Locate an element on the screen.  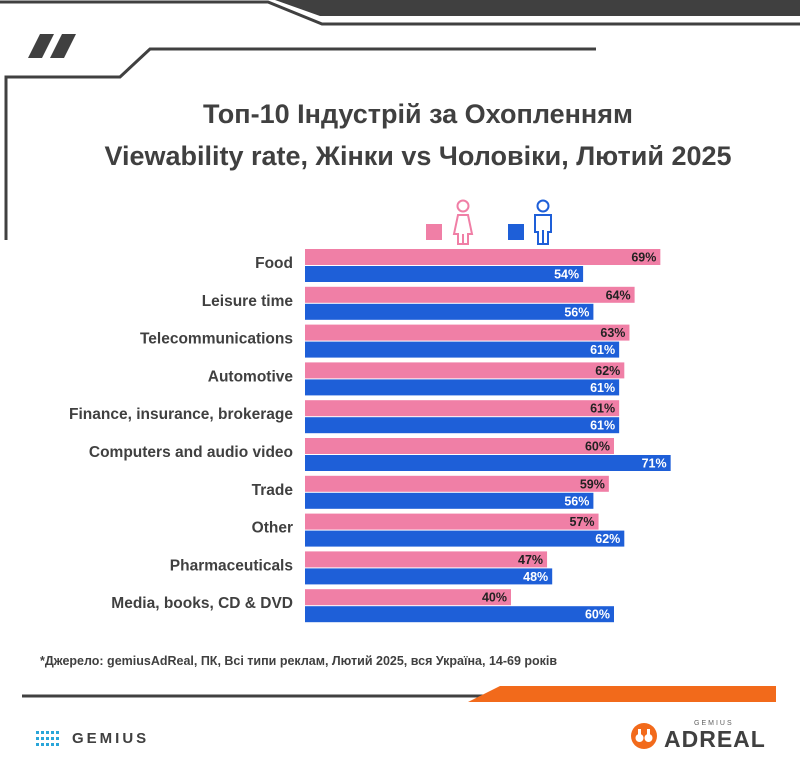
category-label: Pharmaceuticals is located at coordinates (231, 565).